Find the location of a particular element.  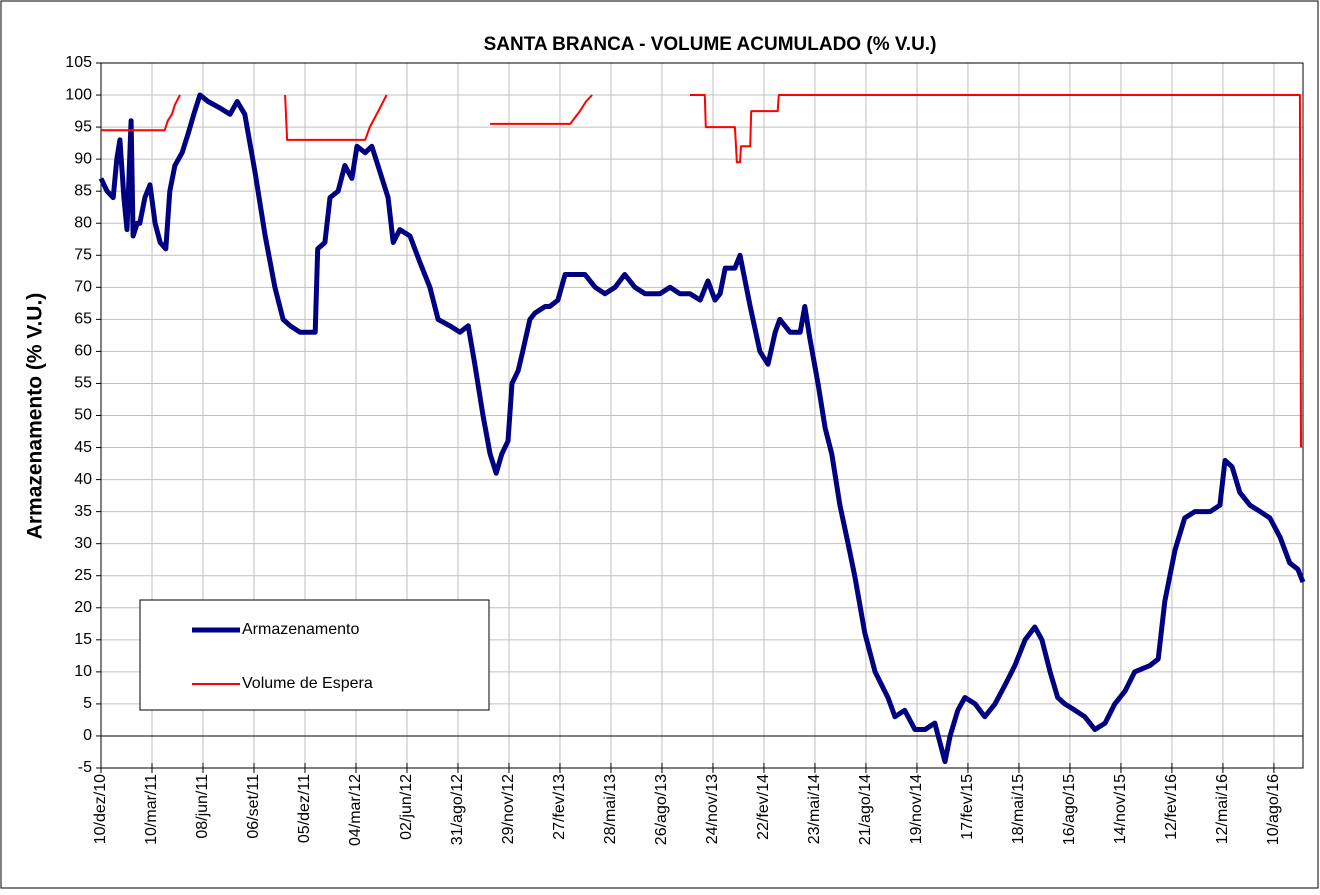

y-tick-label: 50 is located at coordinates (83, 415).